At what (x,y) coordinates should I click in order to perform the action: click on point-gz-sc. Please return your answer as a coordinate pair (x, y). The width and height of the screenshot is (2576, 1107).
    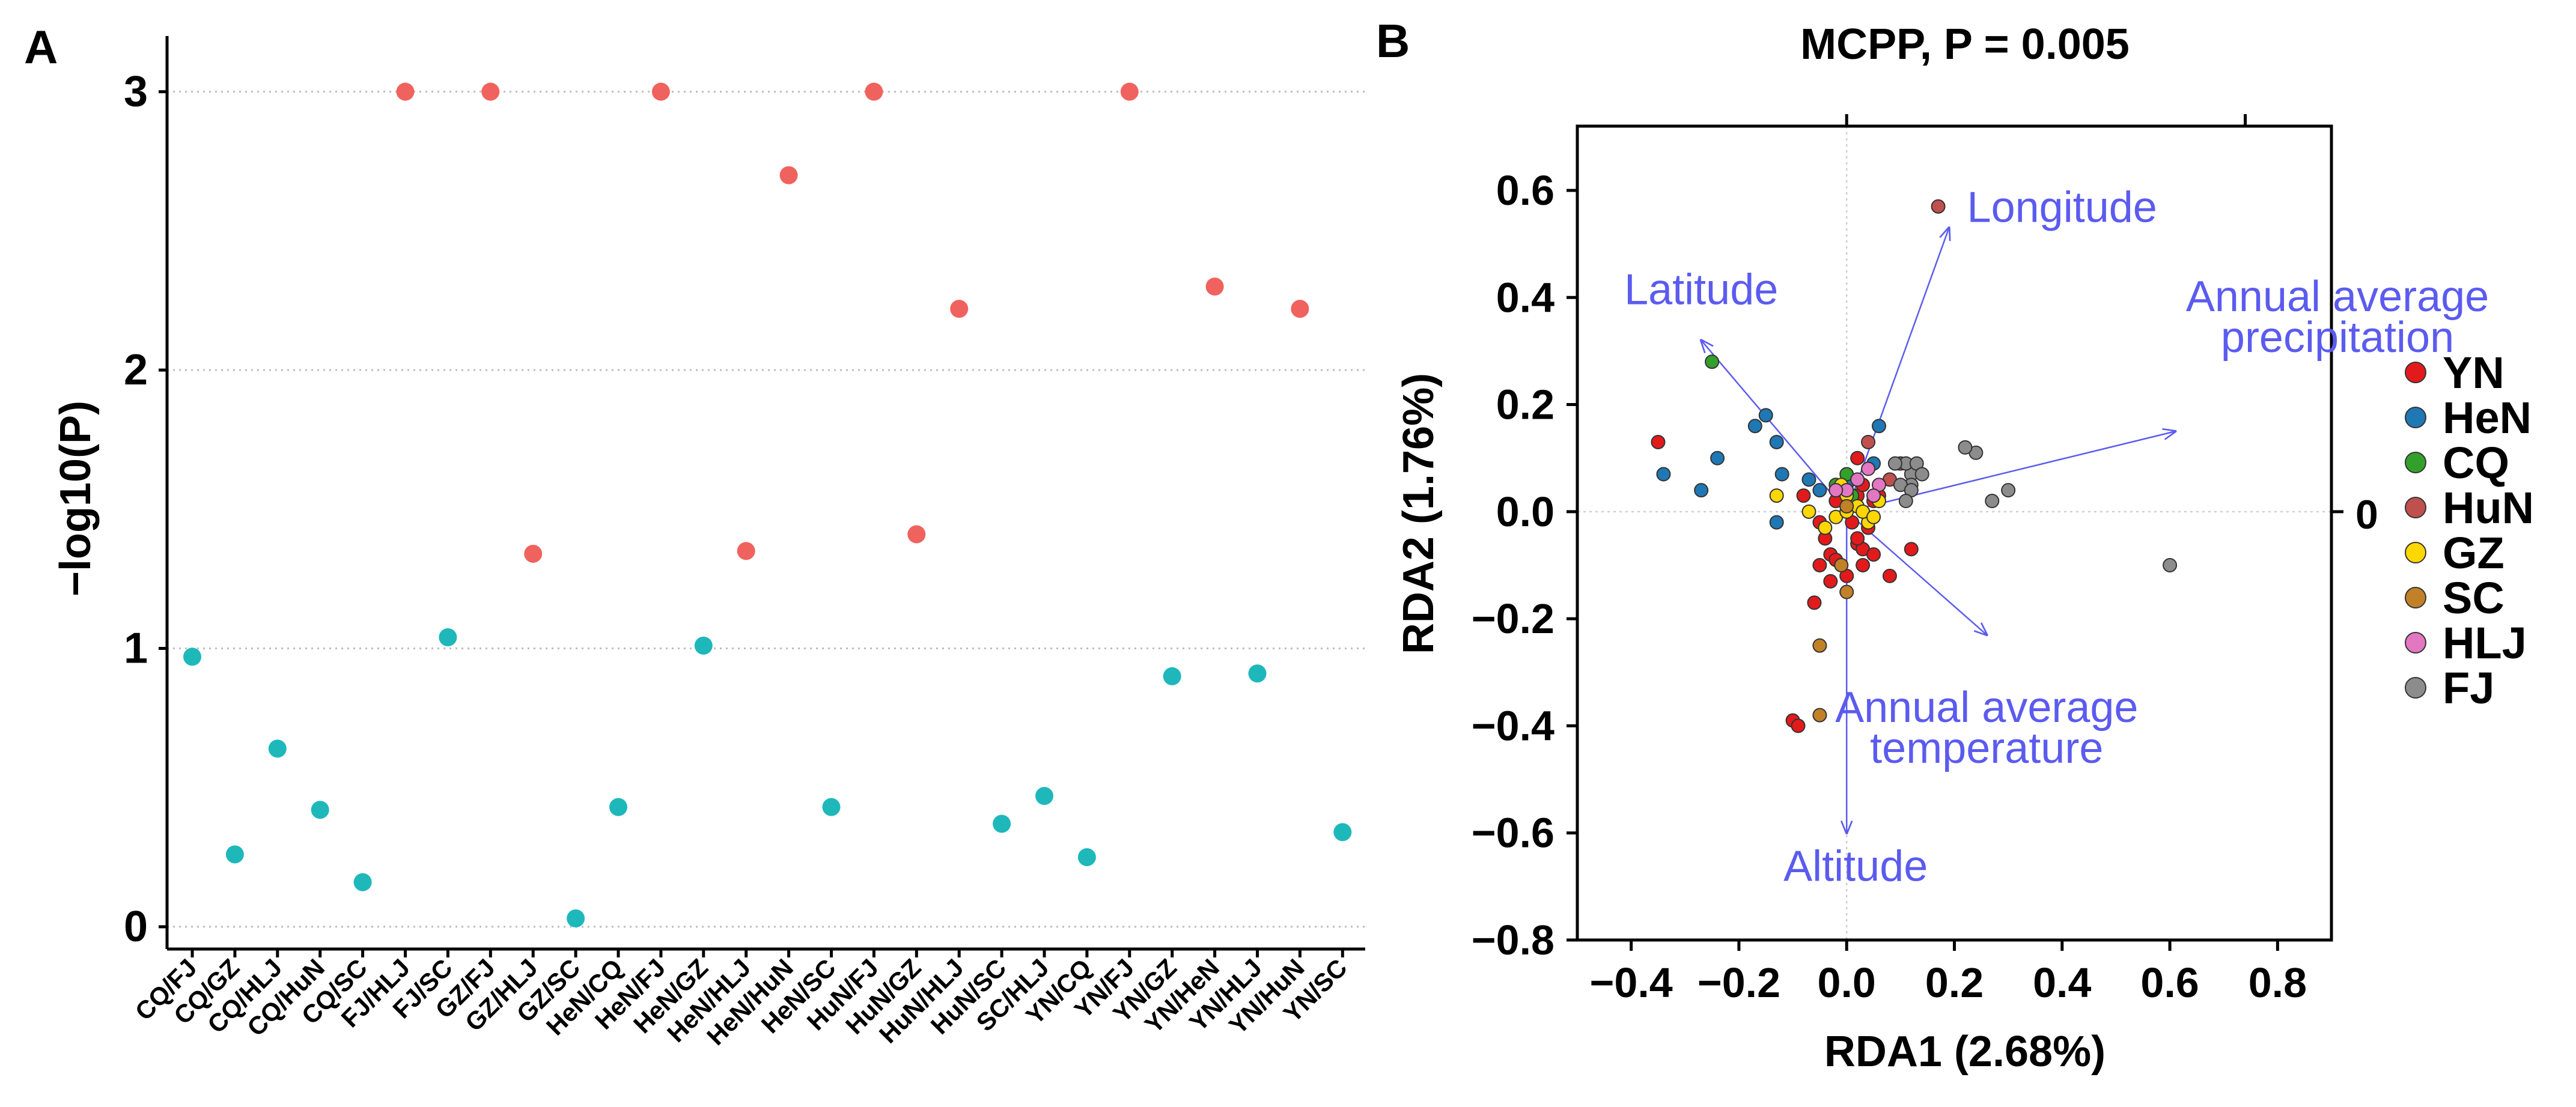
    Looking at the image, I should click on (576, 918).